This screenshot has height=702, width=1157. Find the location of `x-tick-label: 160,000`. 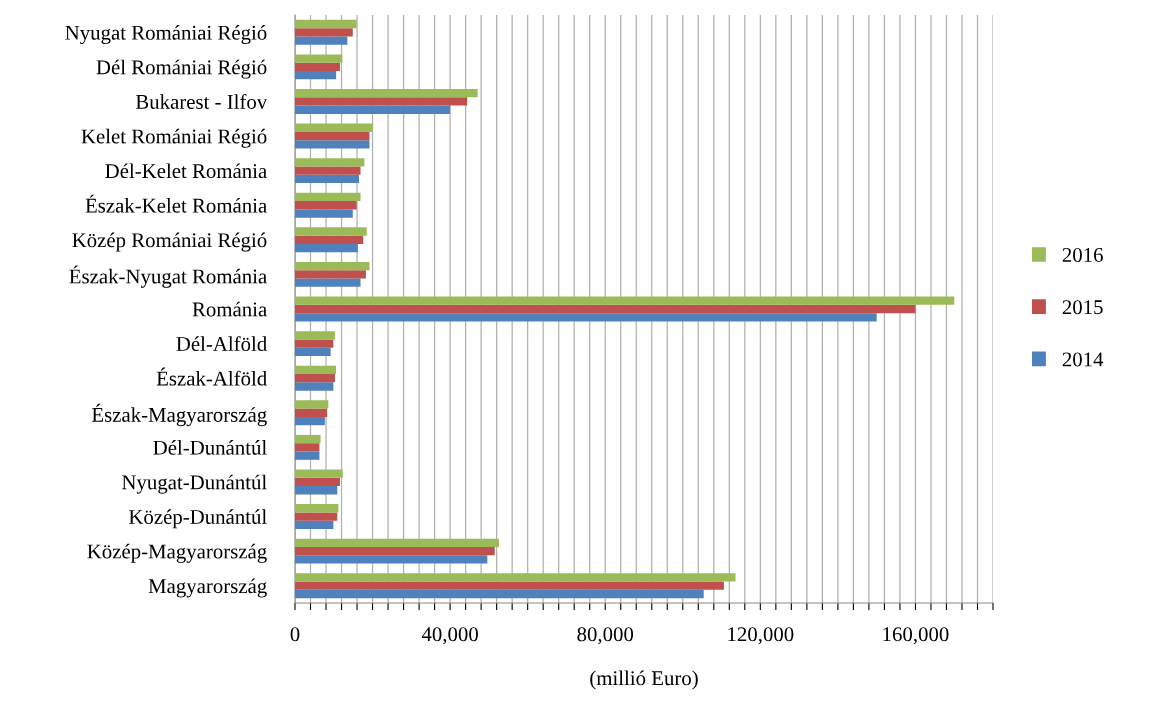

x-tick-label: 160,000 is located at coordinates (916, 636).